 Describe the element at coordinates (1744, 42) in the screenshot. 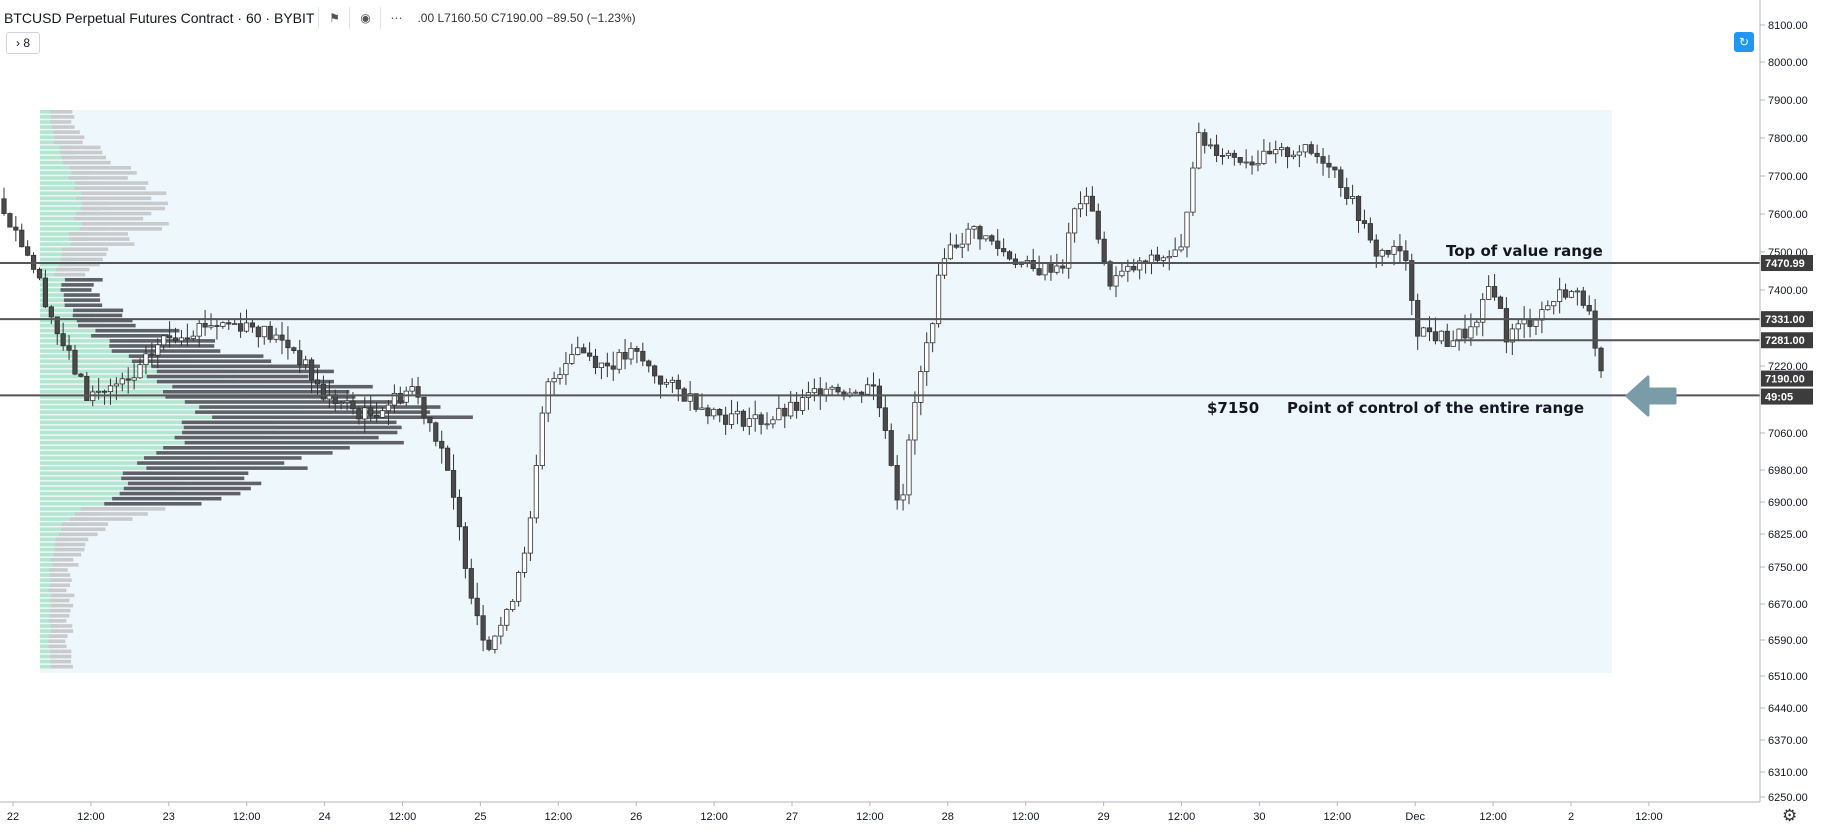

I see `auto-scale-icon: ↻` at that location.